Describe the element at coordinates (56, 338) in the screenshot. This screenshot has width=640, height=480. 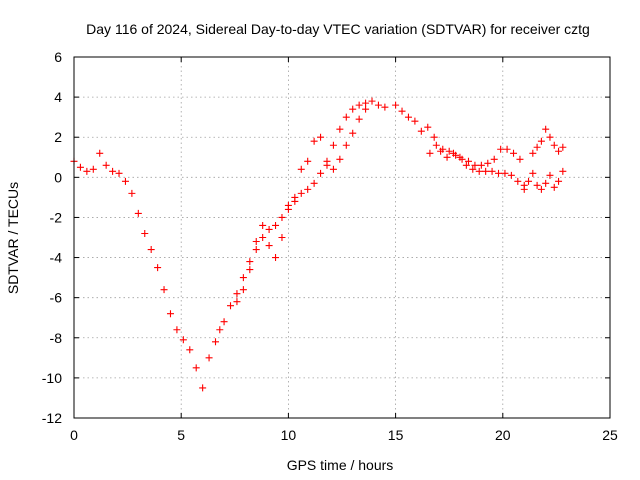
I see `y-tick-label: -8` at that location.